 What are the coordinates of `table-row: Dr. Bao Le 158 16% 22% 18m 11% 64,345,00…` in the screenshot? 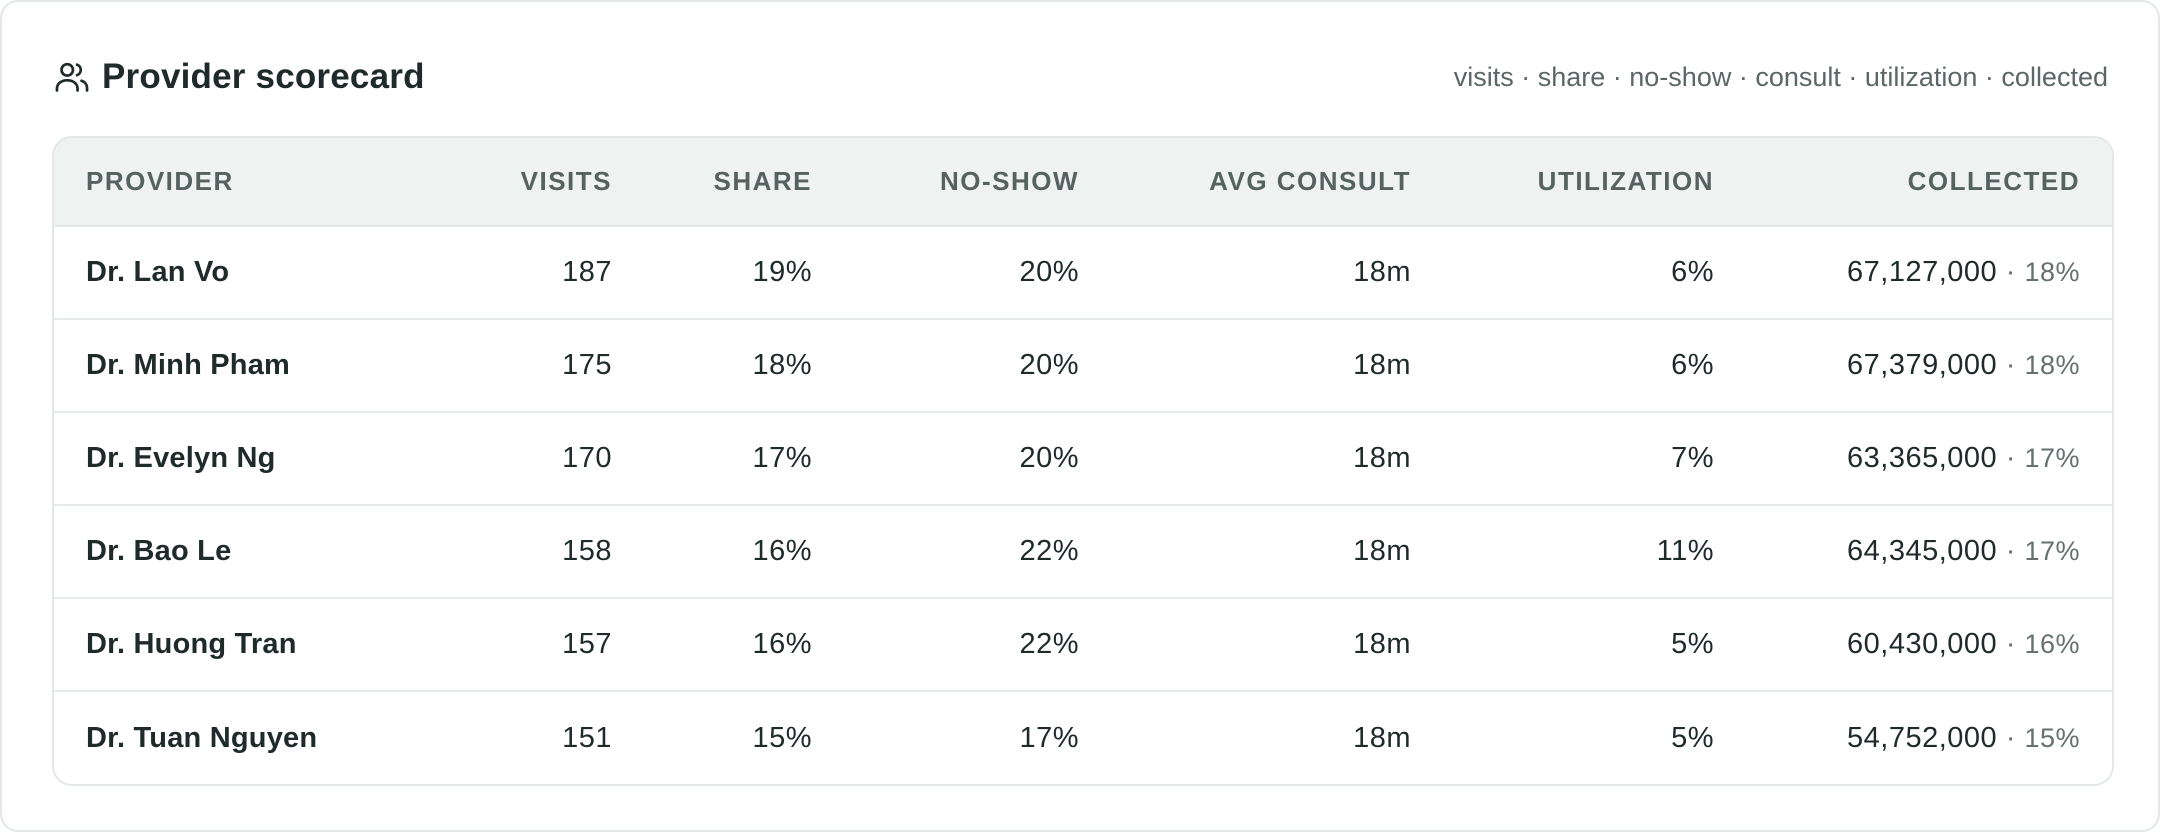 It's located at (1083, 551).